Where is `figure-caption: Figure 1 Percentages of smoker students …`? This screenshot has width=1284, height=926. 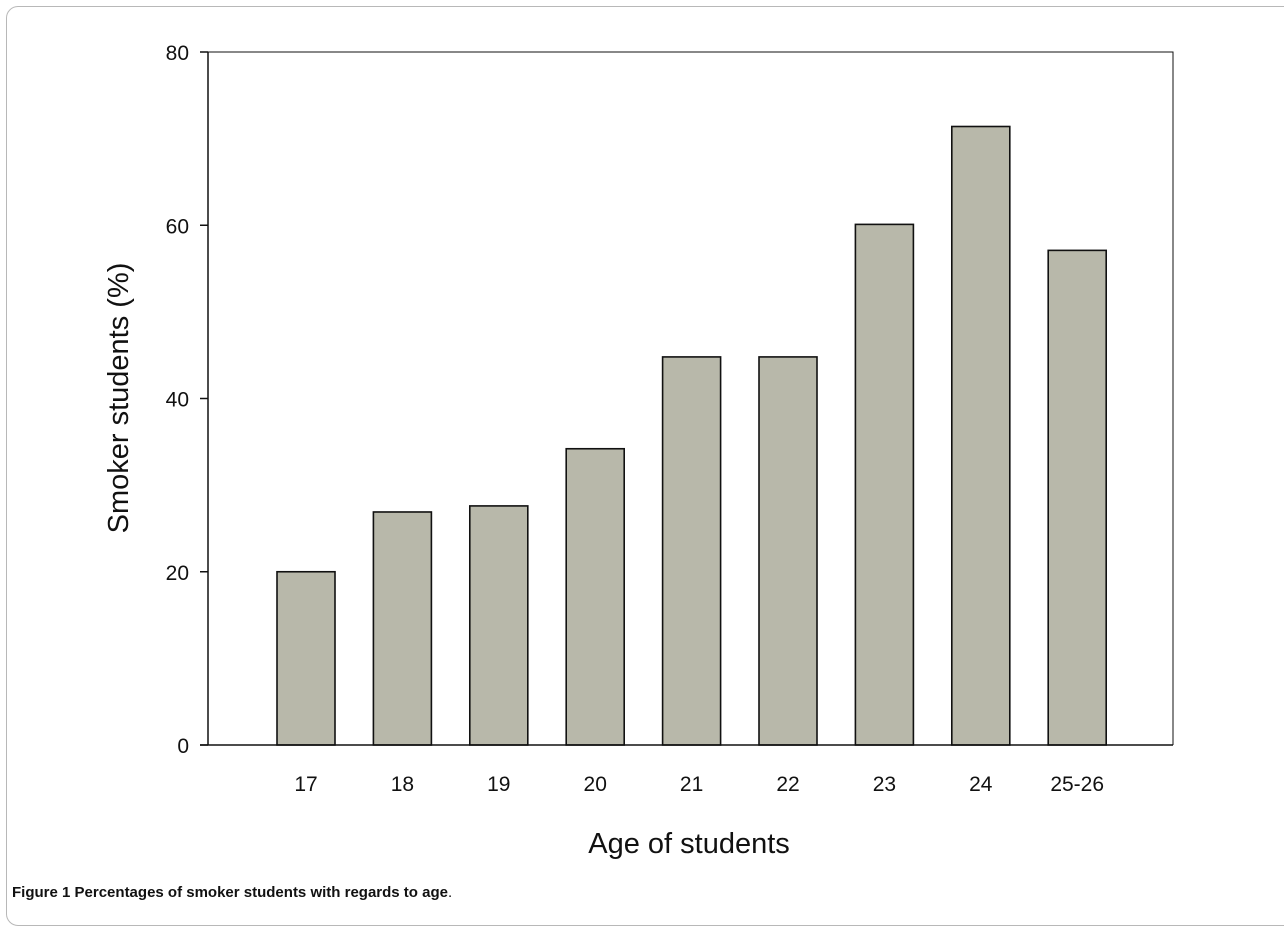 figure-caption: Figure 1 Percentages of smoker students … is located at coordinates (232, 892).